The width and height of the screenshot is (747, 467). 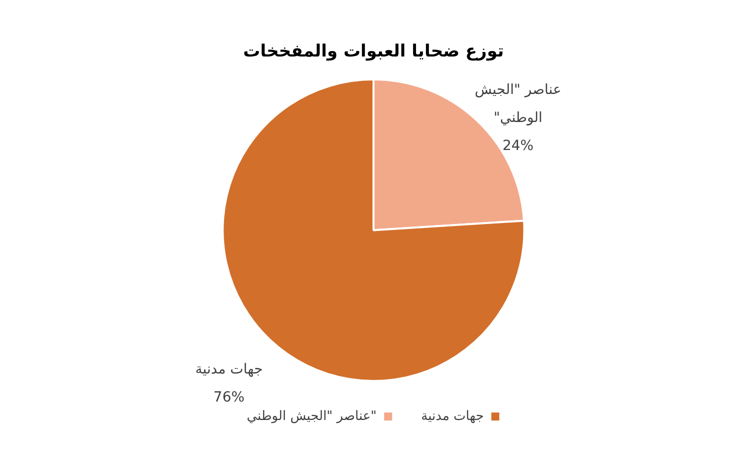 I want to click on slice-label: جهات مدنية, so click(x=229, y=370).